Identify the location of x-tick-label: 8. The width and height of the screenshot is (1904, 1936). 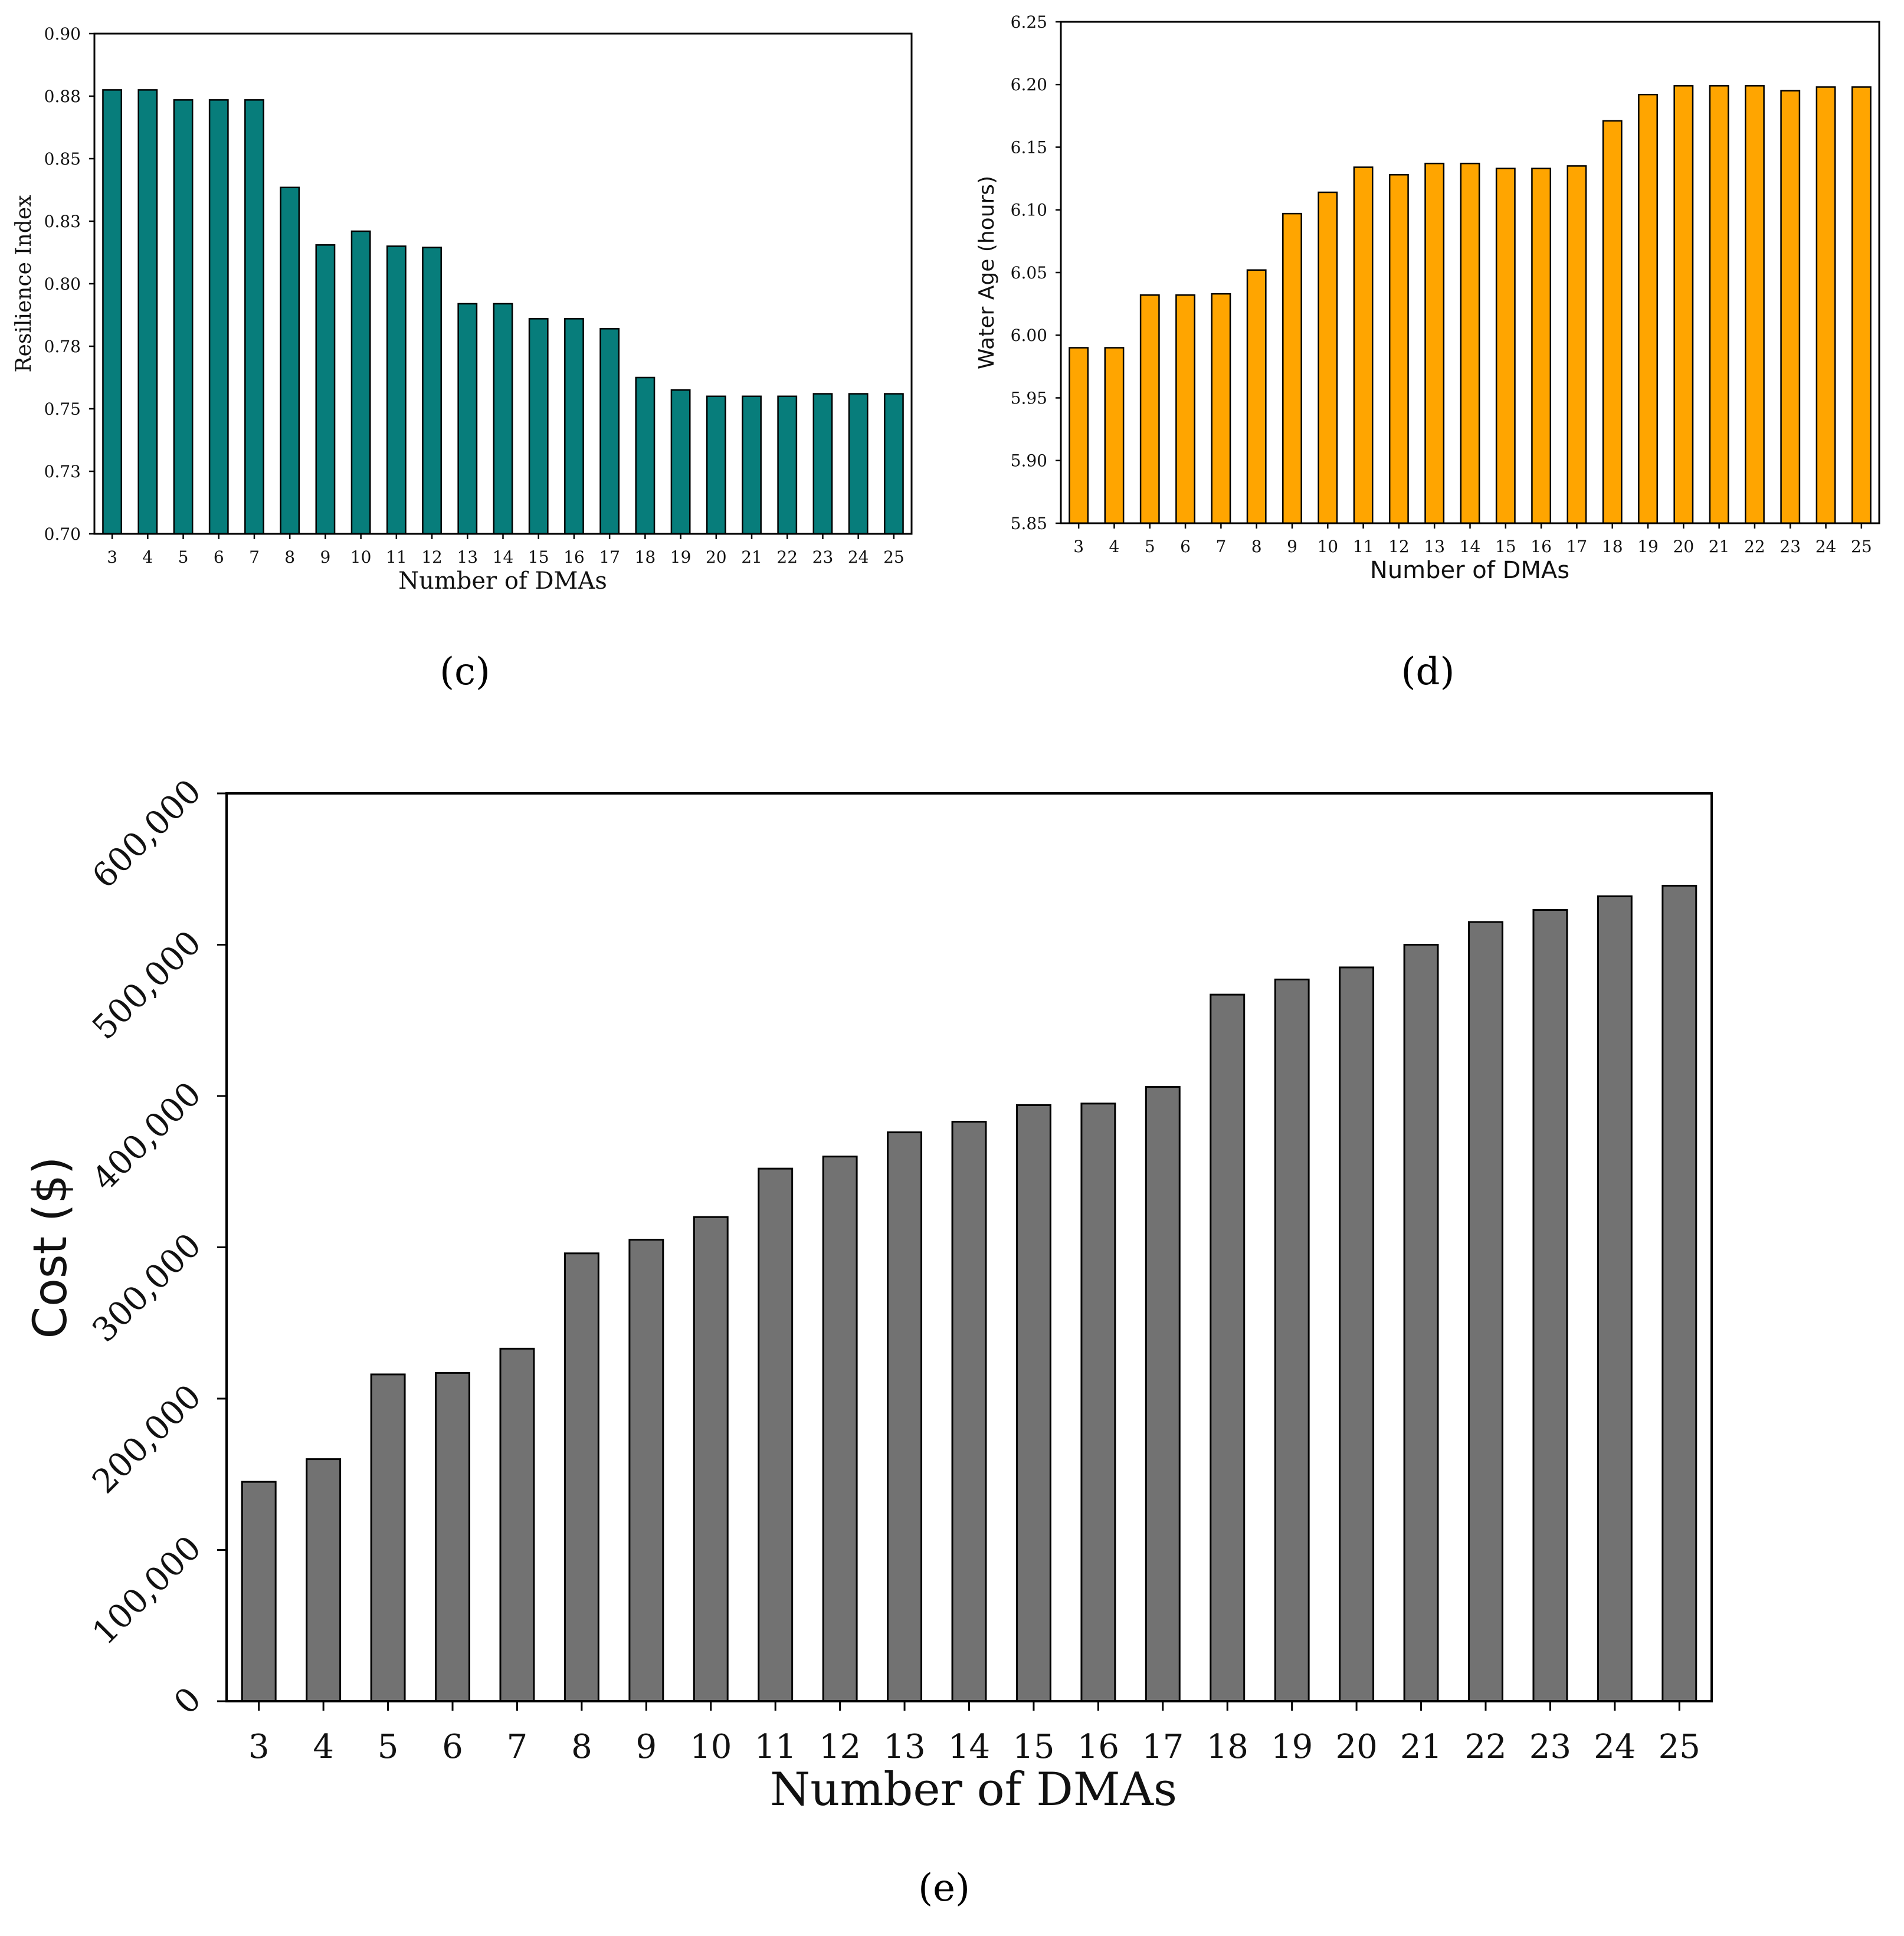
(581, 1747).